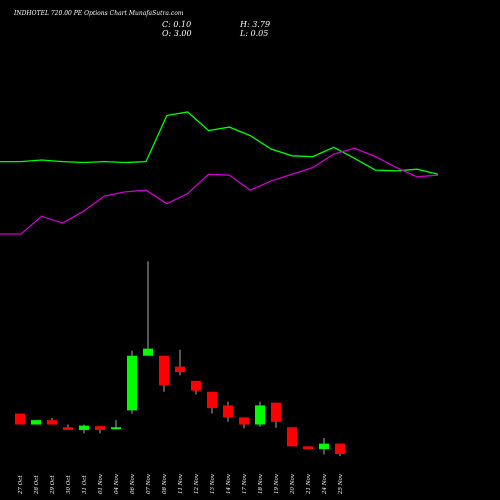 The height and width of the screenshot is (500, 500). Describe the element at coordinates (101, 483) in the screenshot. I see `x-tick-label: 01 Nov` at that location.